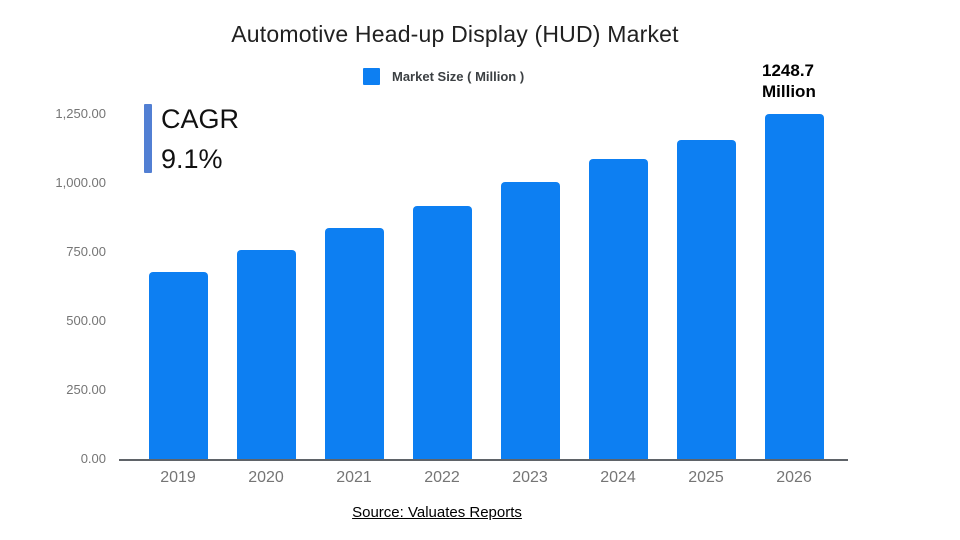 This screenshot has width=960, height=540. What do you see at coordinates (788, 70) in the screenshot?
I see `final-value-number: 1248.7` at bounding box center [788, 70].